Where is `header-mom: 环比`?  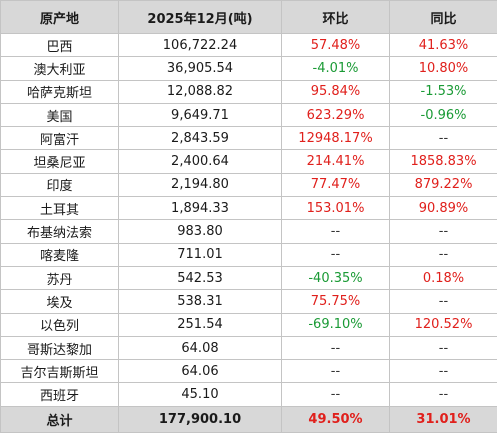 header-mom: 环比 is located at coordinates (335, 17).